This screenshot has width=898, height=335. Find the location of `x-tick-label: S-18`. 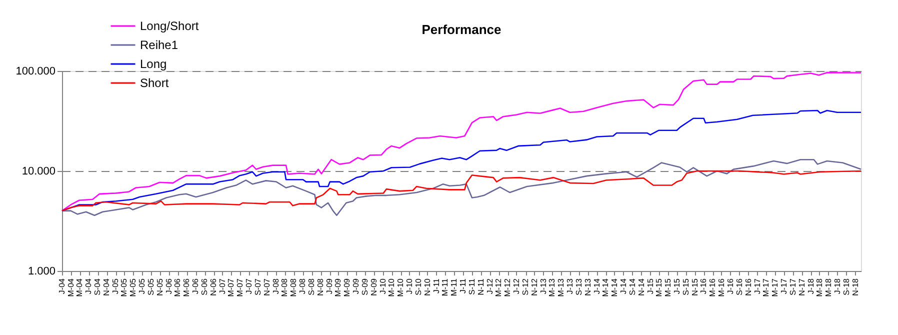

x-tick-label: S-18 is located at coordinates (846, 287).